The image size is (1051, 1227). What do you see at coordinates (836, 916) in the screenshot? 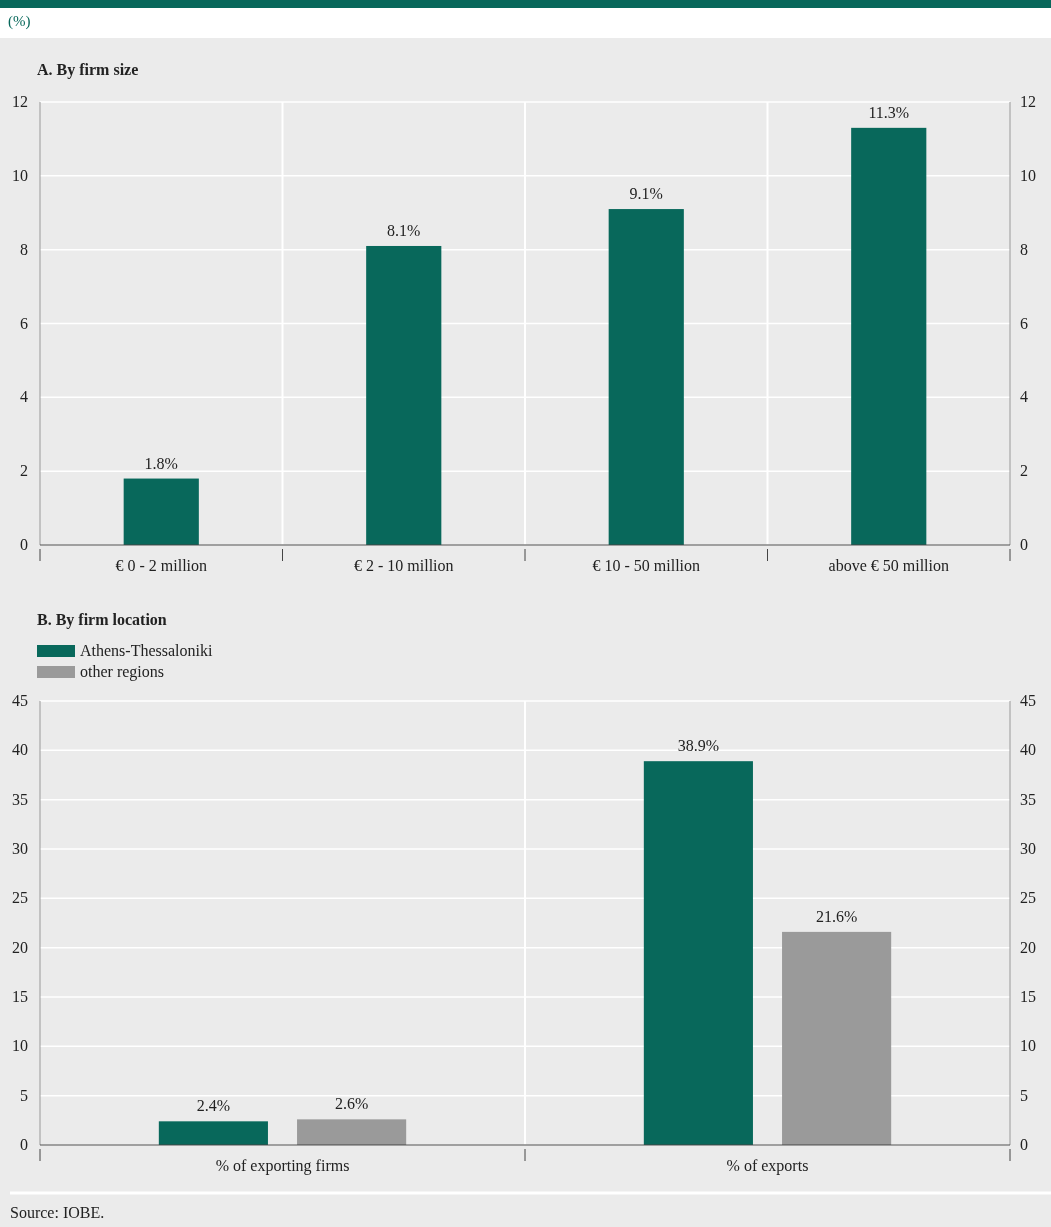
I see `data-label: 21.6%` at bounding box center [836, 916].